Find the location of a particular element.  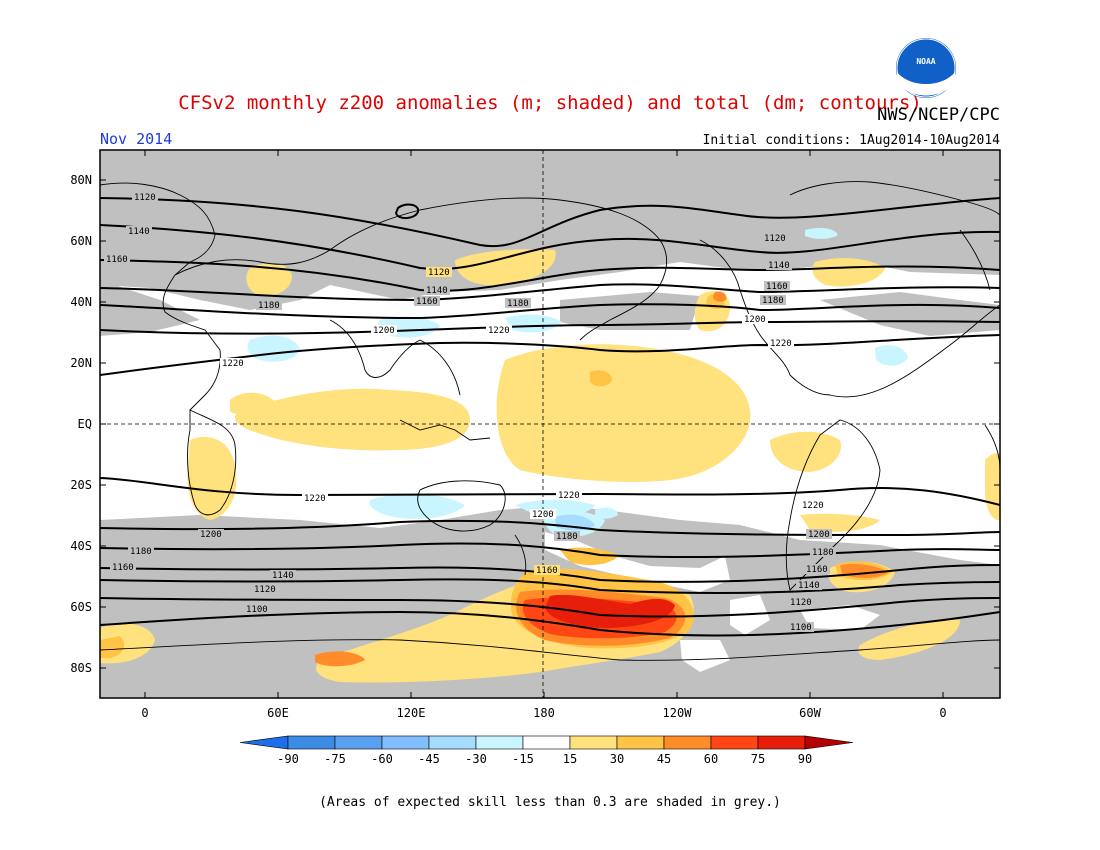

colorbar-tick-label: 60 is located at coordinates (711, 759).